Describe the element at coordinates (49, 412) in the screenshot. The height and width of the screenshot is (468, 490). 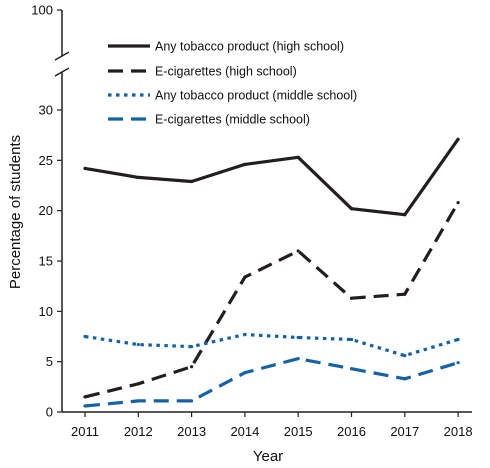
I see `y-tick-label: 0` at that location.